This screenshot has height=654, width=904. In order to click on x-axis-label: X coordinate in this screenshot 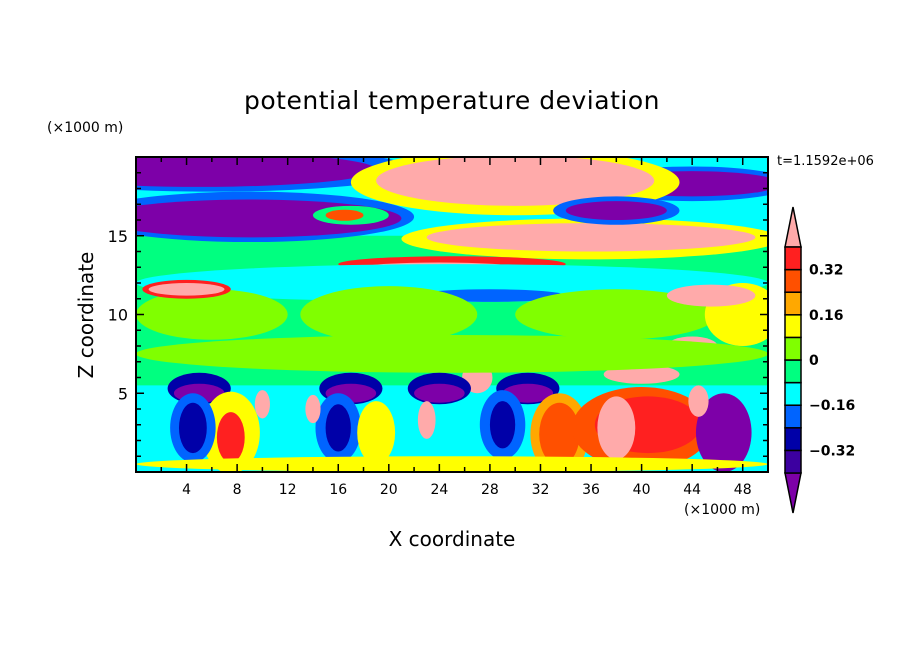, I will do `click(452, 539)`.